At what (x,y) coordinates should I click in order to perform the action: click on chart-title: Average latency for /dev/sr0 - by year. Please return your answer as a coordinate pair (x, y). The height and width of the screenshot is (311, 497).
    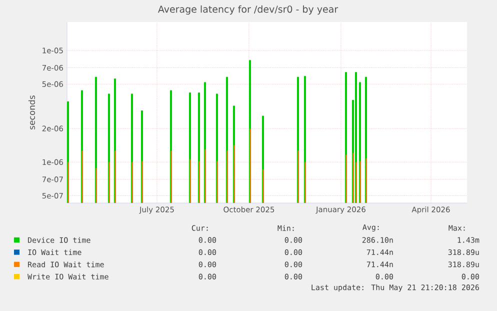
    Looking at the image, I should click on (248, 10).